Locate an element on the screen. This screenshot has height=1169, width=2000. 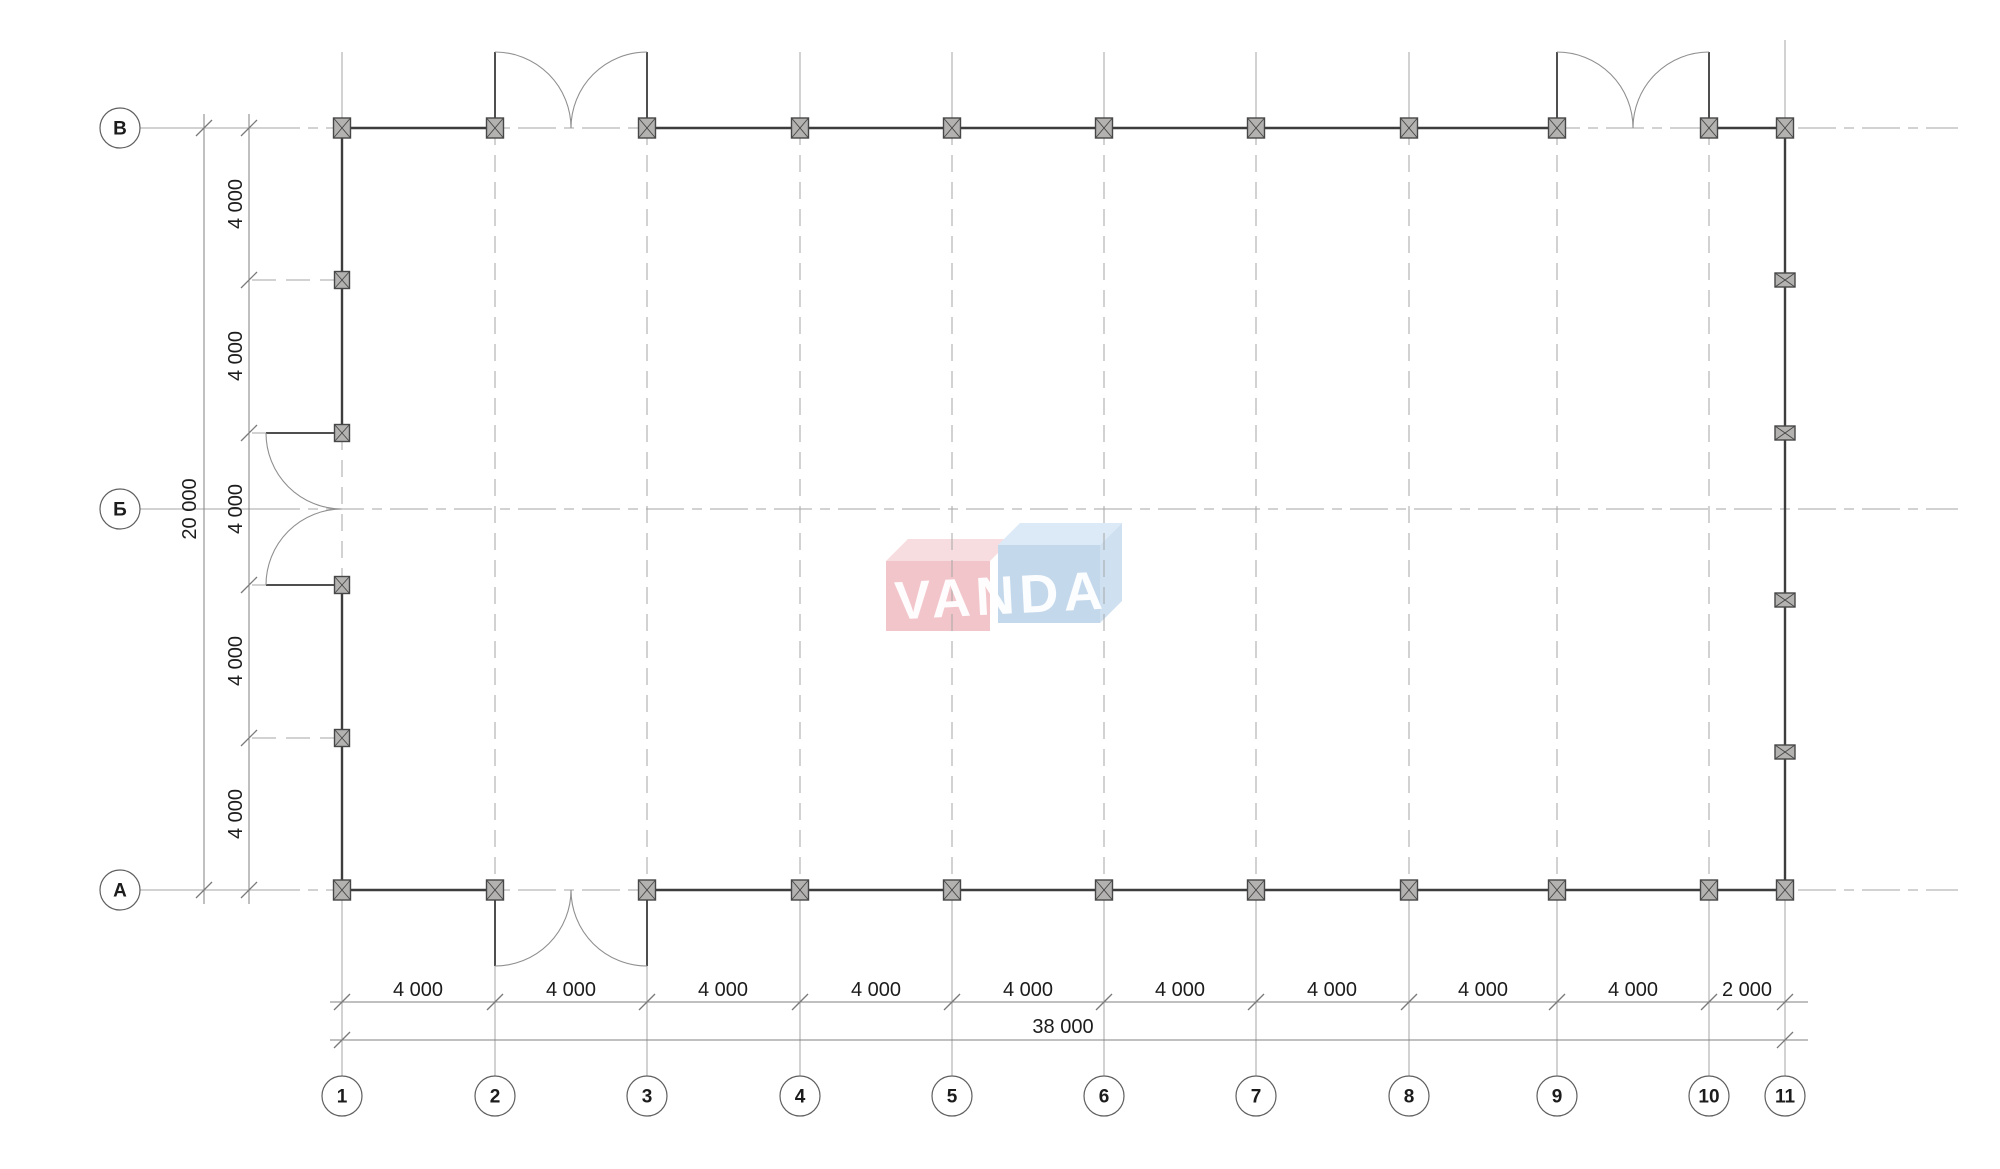
dim-left-chain-3: 4 000 is located at coordinates (236, 509).